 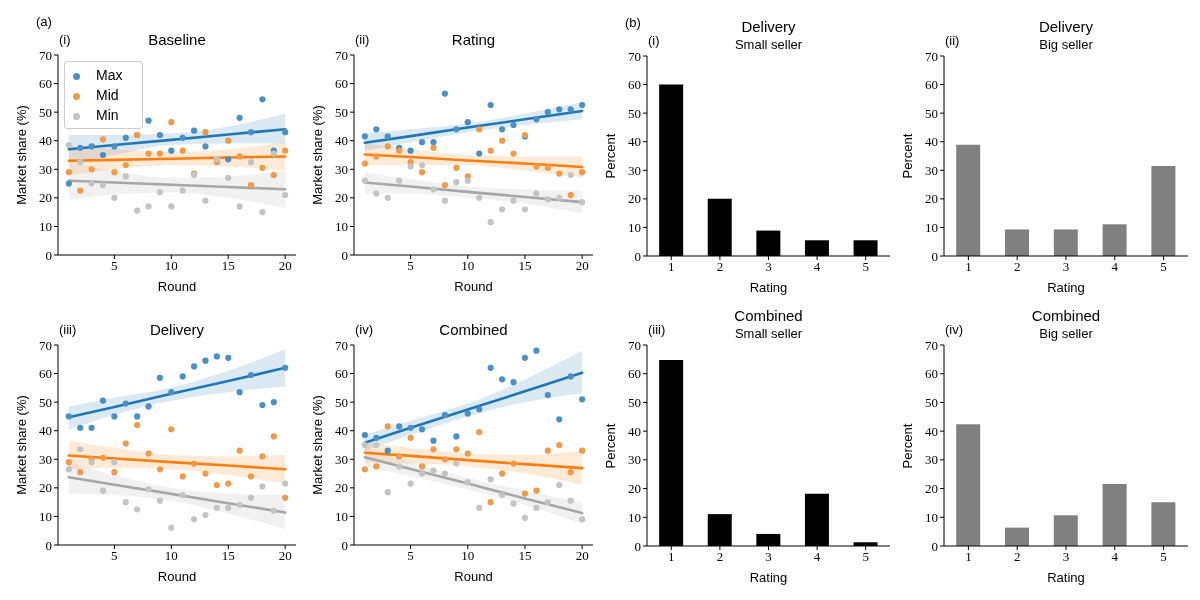 What do you see at coordinates (45, 112) in the screenshot?
I see `y-tick-label: 50` at bounding box center [45, 112].